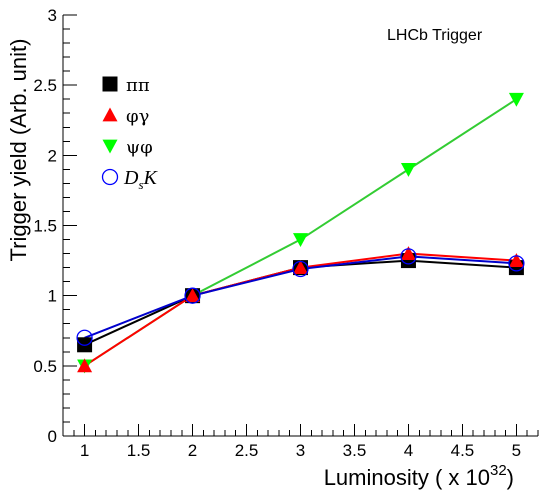 Image resolution: width=547 pixels, height=495 pixels. Describe the element at coordinates (52, 436) in the screenshot. I see `y-tick-label: 0` at that location.